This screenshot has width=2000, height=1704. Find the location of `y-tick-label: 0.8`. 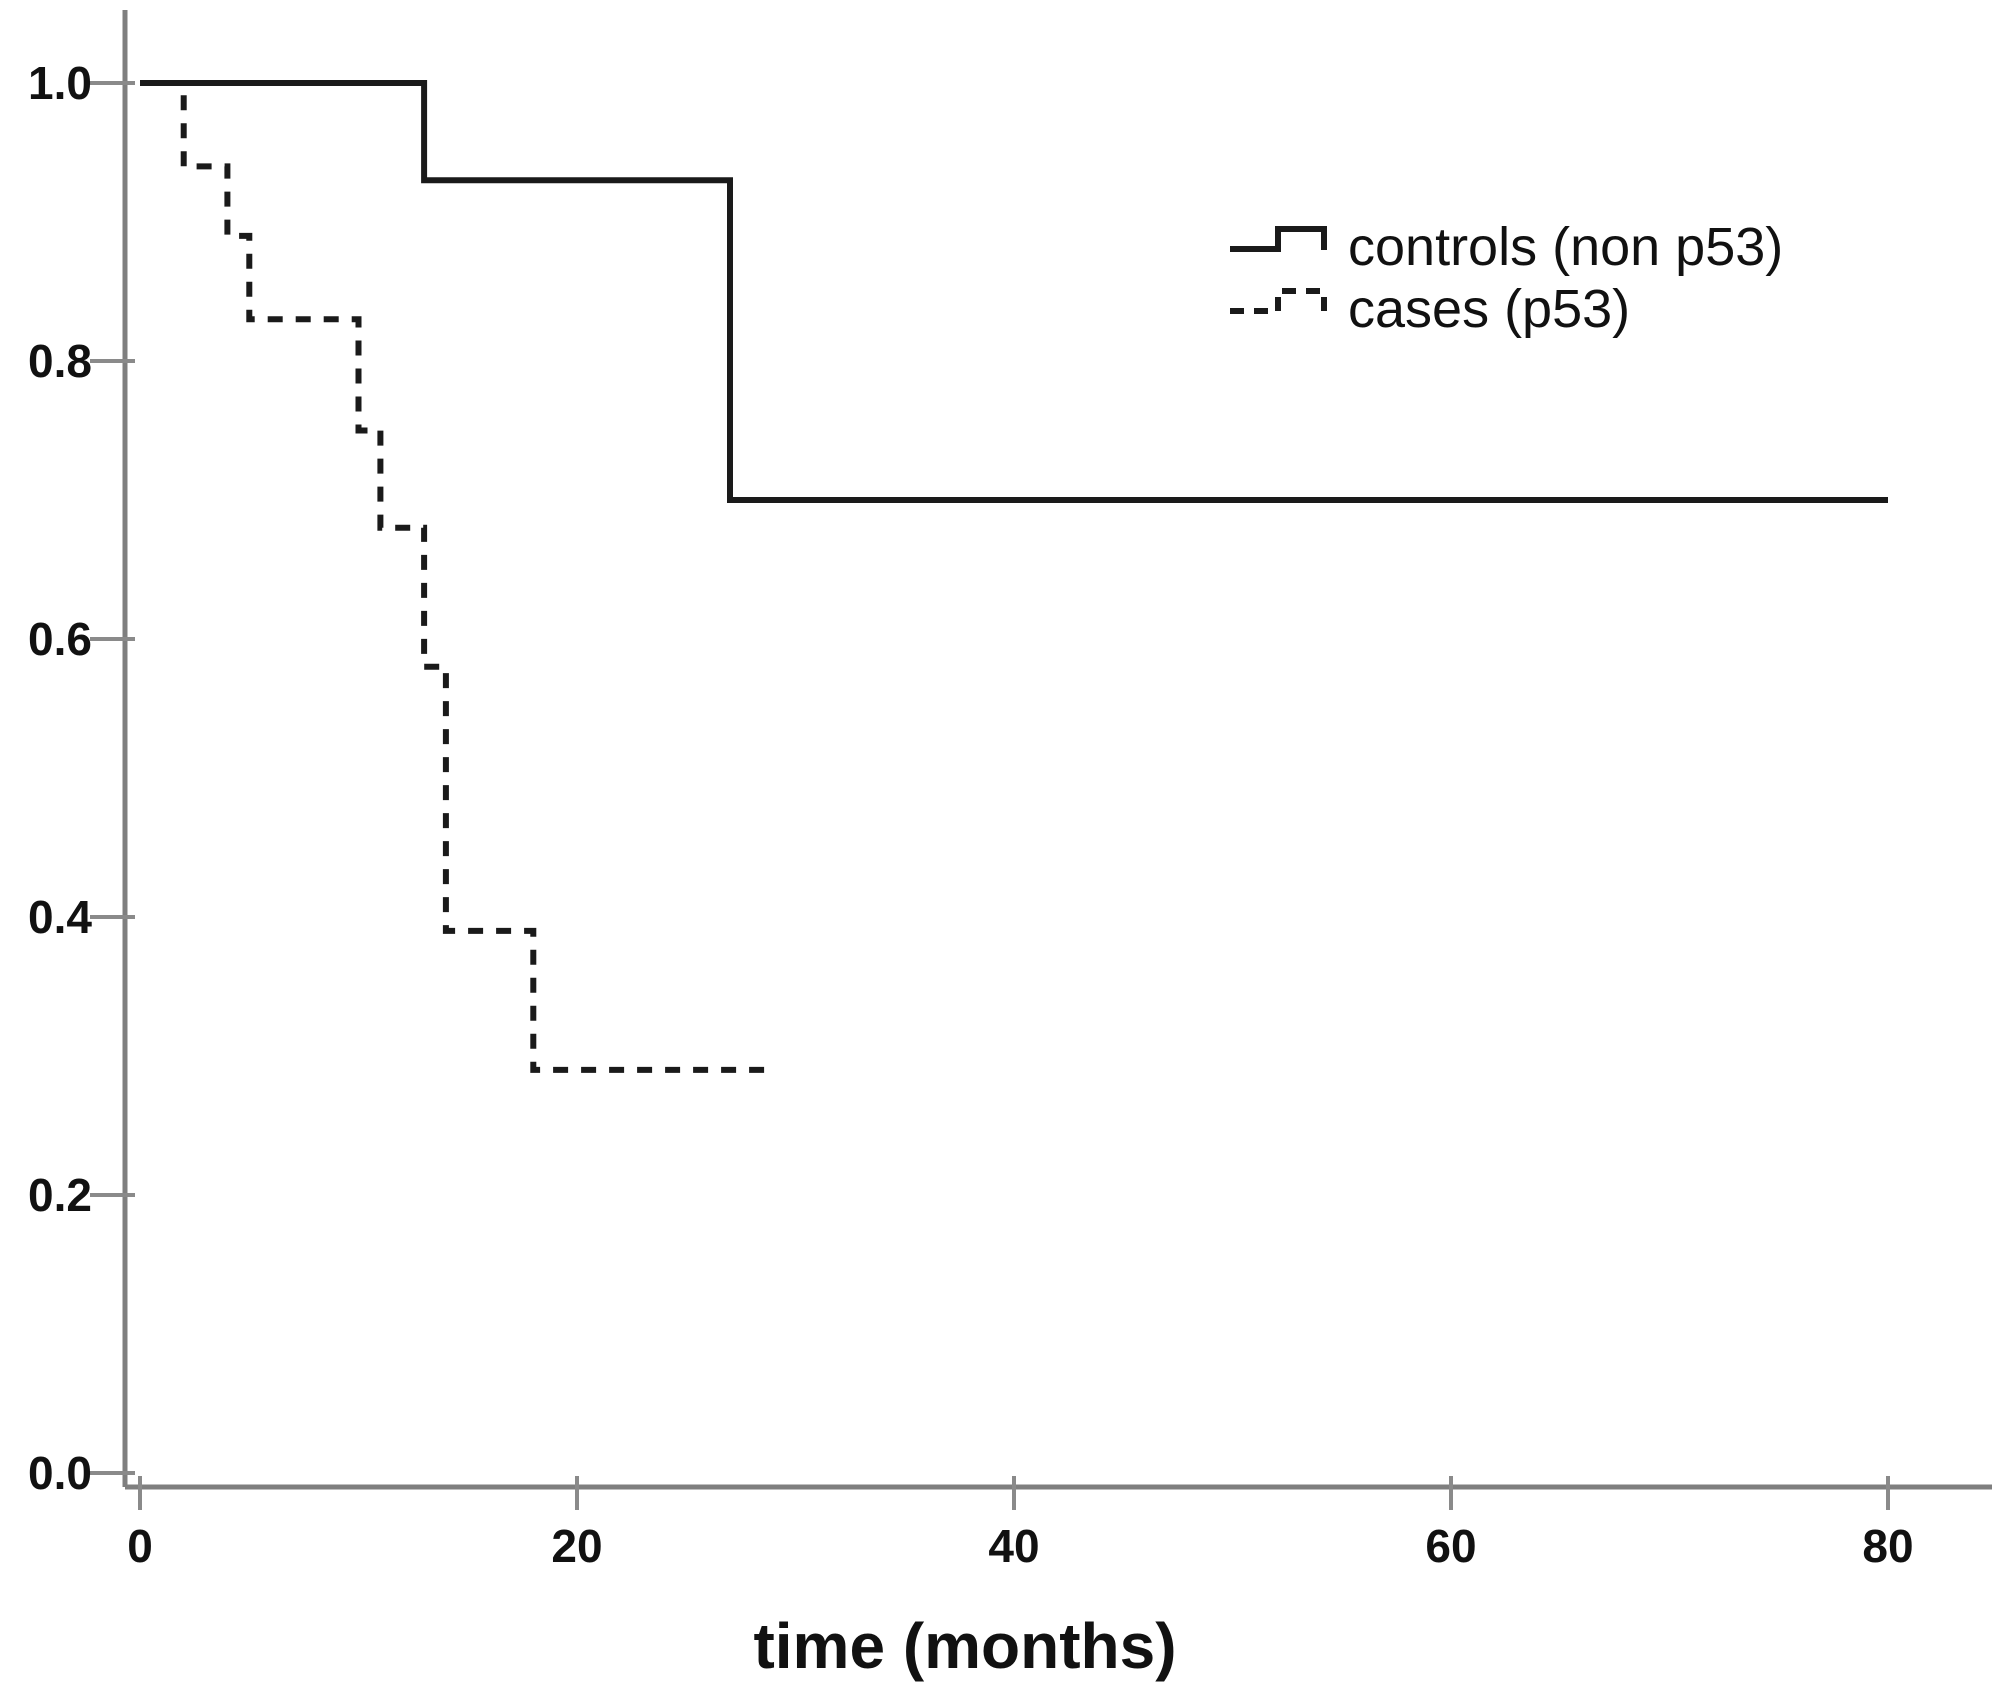

y-tick-label: 0.8 is located at coordinates (60, 361).